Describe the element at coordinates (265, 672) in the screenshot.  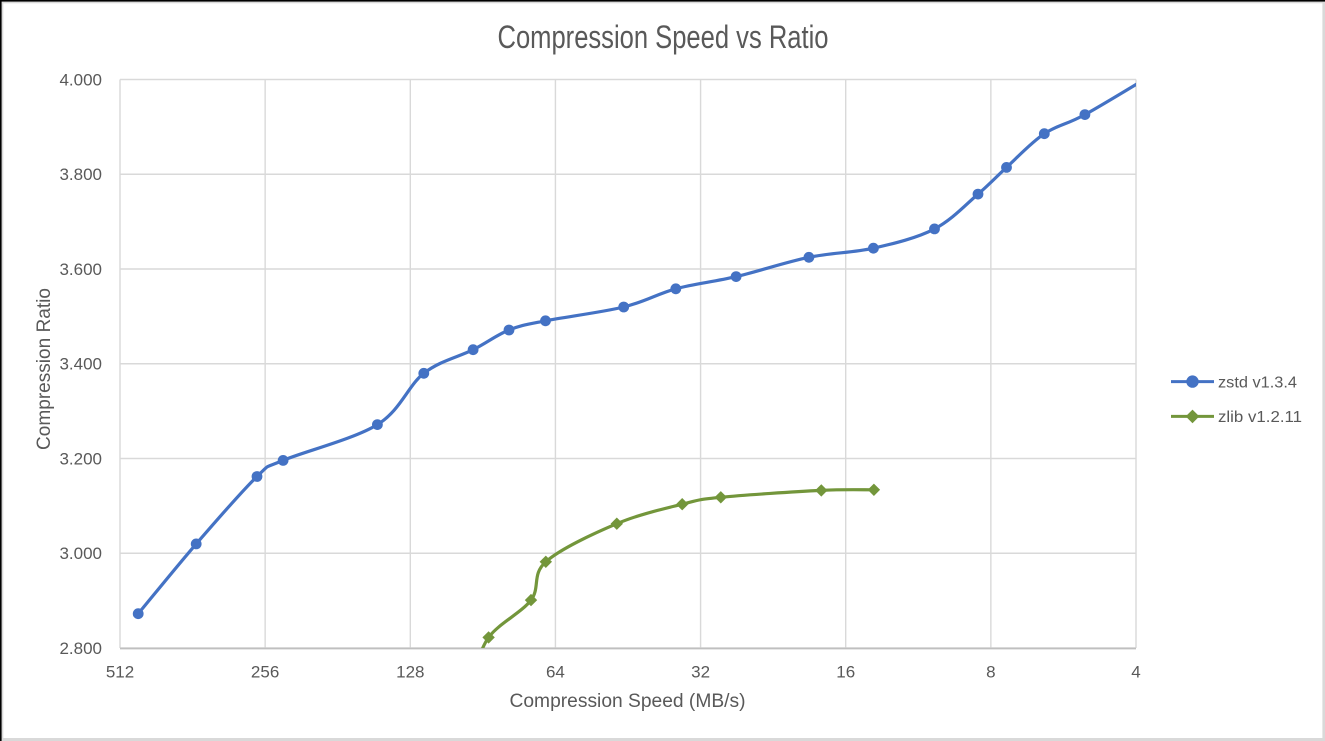
I see `svg-text: 256` at that location.